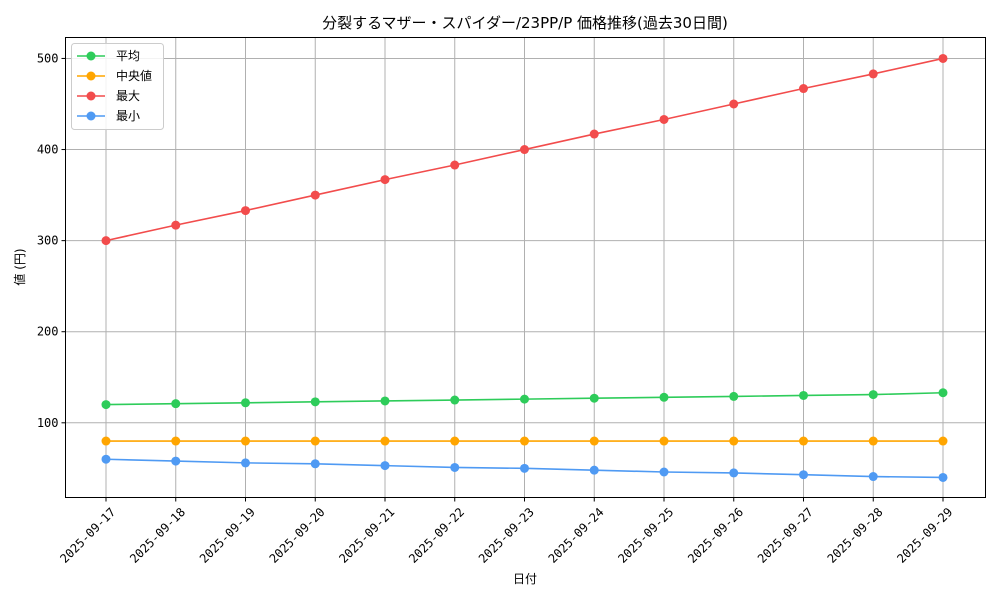  Describe the element at coordinates (227, 535) in the screenshot. I see `x-tick-label: 2025-09-19` at that location.